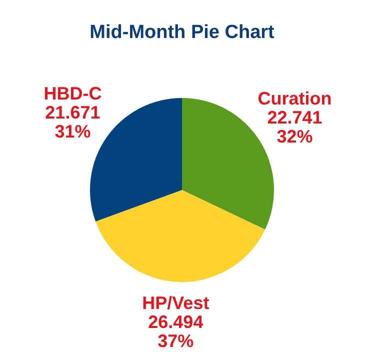 This screenshot has width=368, height=364. I want to click on data-label: 21.671 31%, so click(72, 122).